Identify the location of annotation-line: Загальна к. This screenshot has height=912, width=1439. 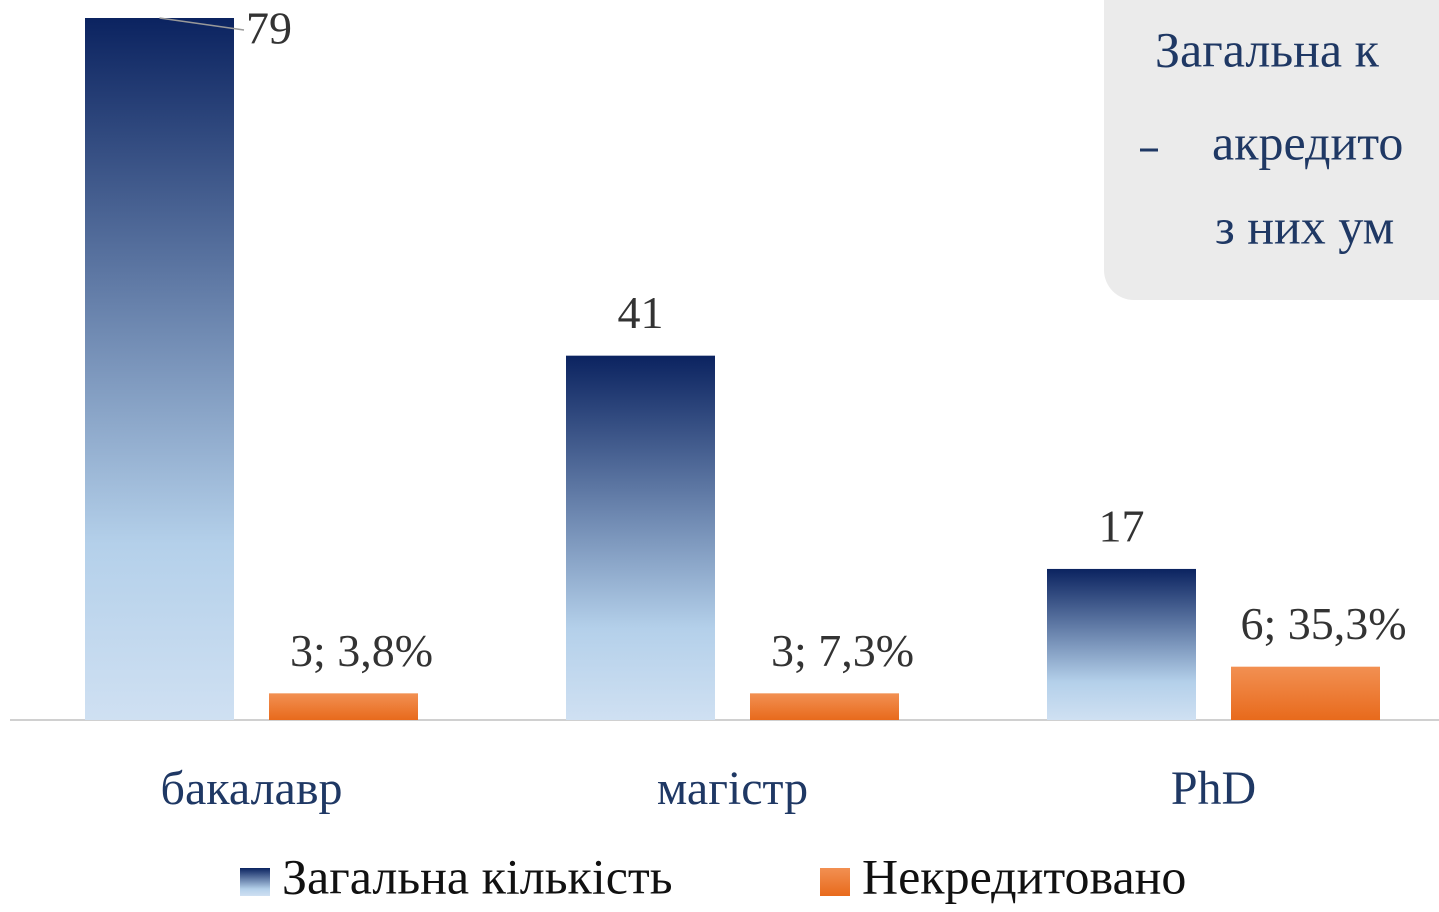
(1267, 49).